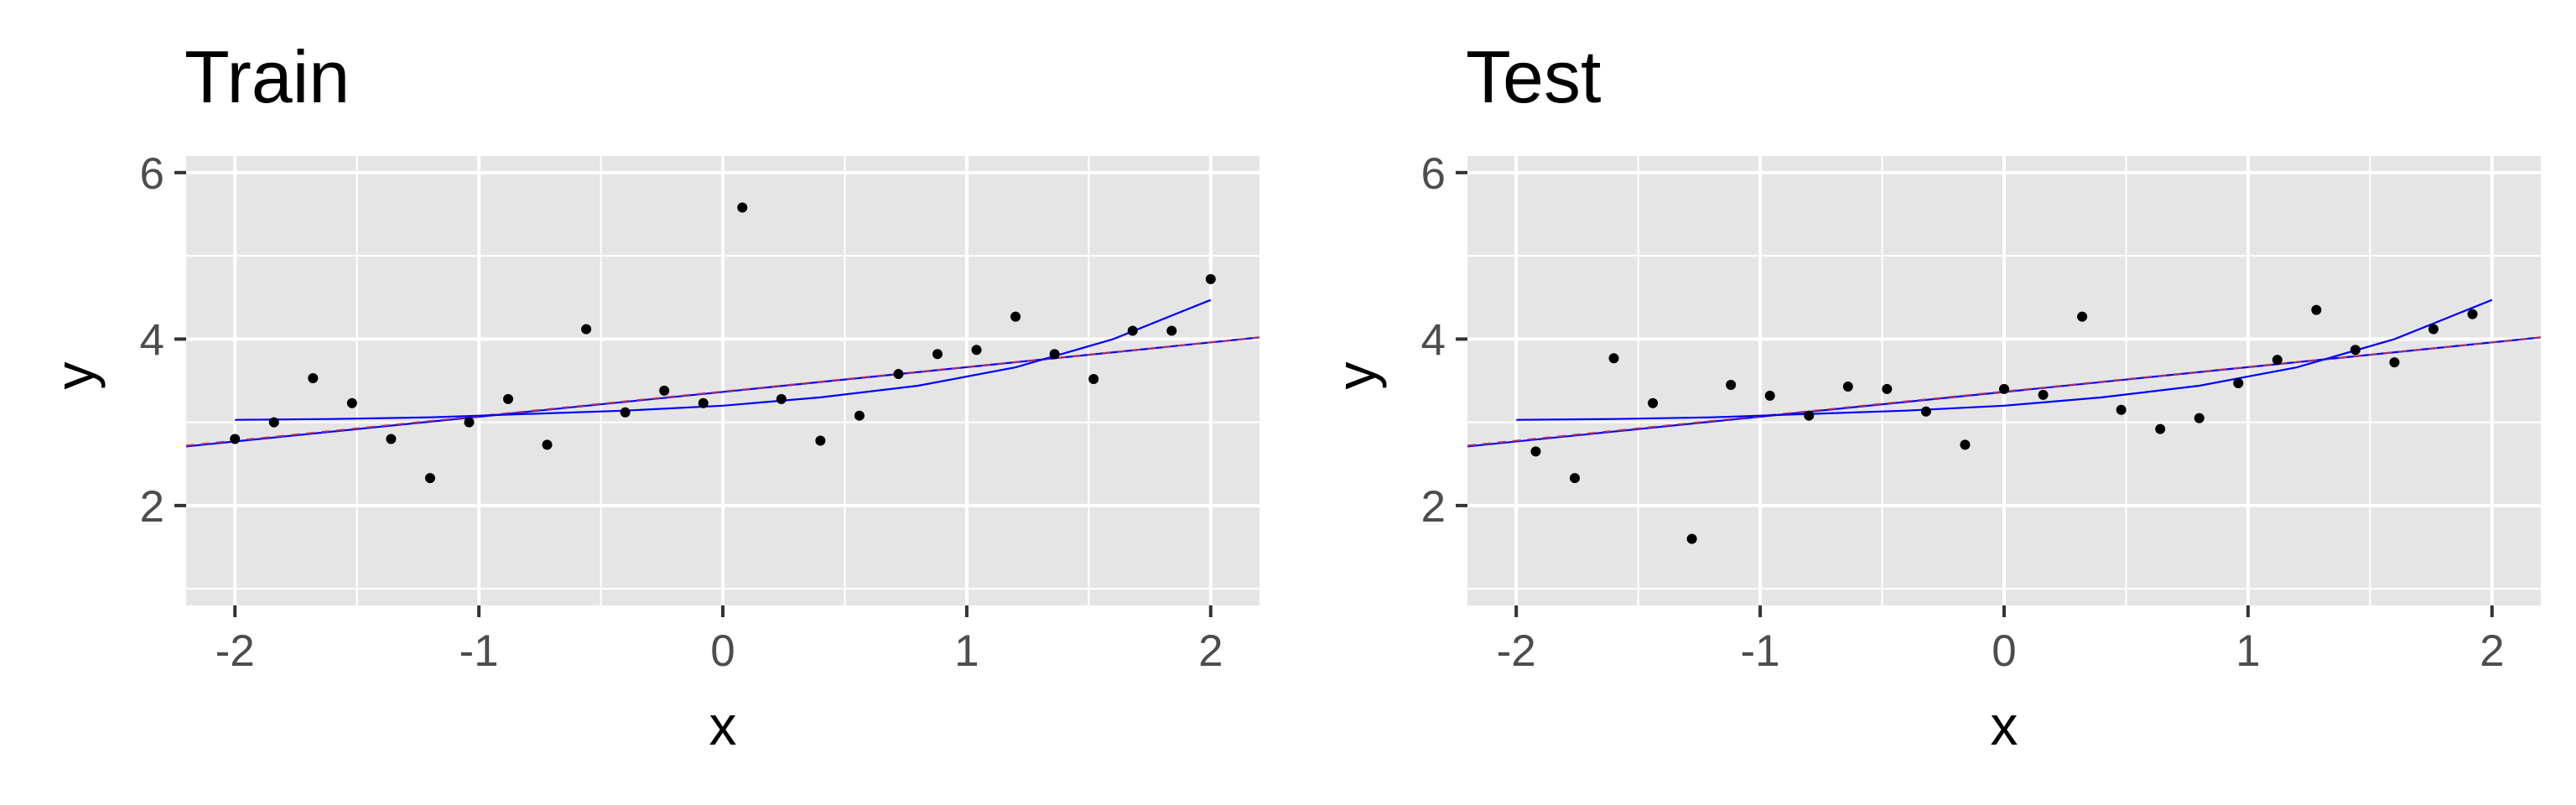 This screenshot has width=2576, height=805. Describe the element at coordinates (1210, 651) in the screenshot. I see `train-x-tick-label: 2` at that location.